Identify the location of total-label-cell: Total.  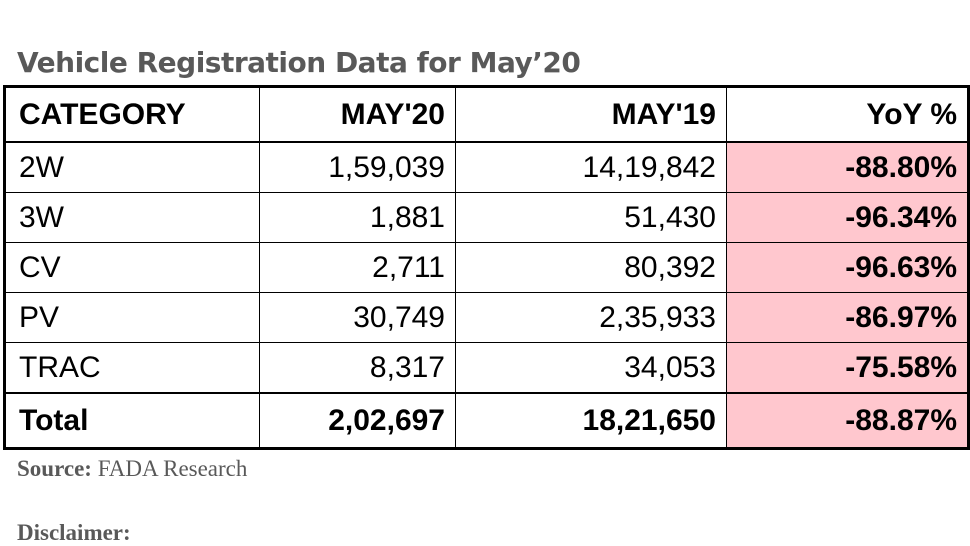
(132, 420).